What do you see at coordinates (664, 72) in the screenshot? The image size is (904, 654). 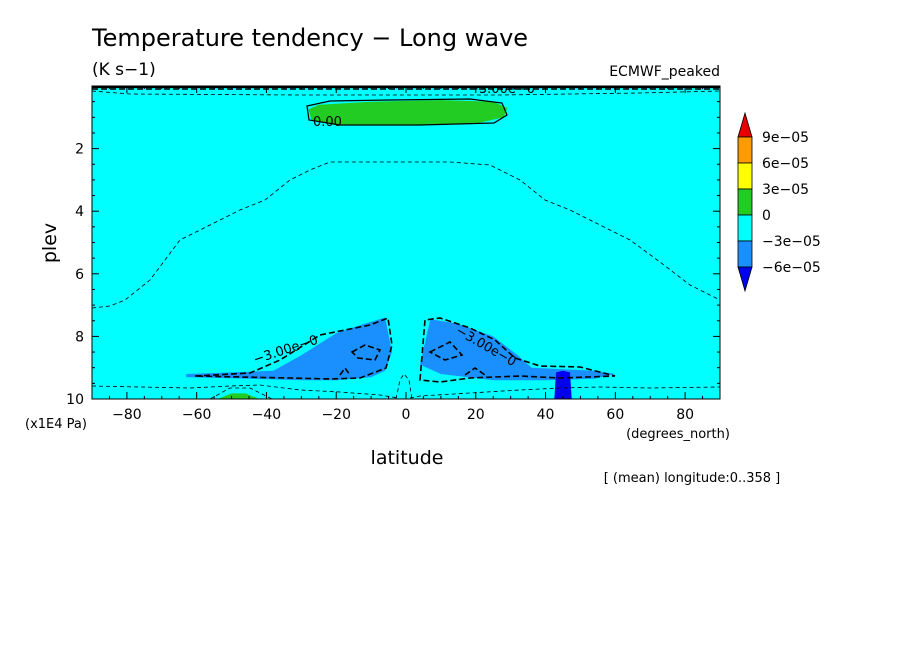 I see `dataset-label: ECMWF_peaked` at bounding box center [664, 72].